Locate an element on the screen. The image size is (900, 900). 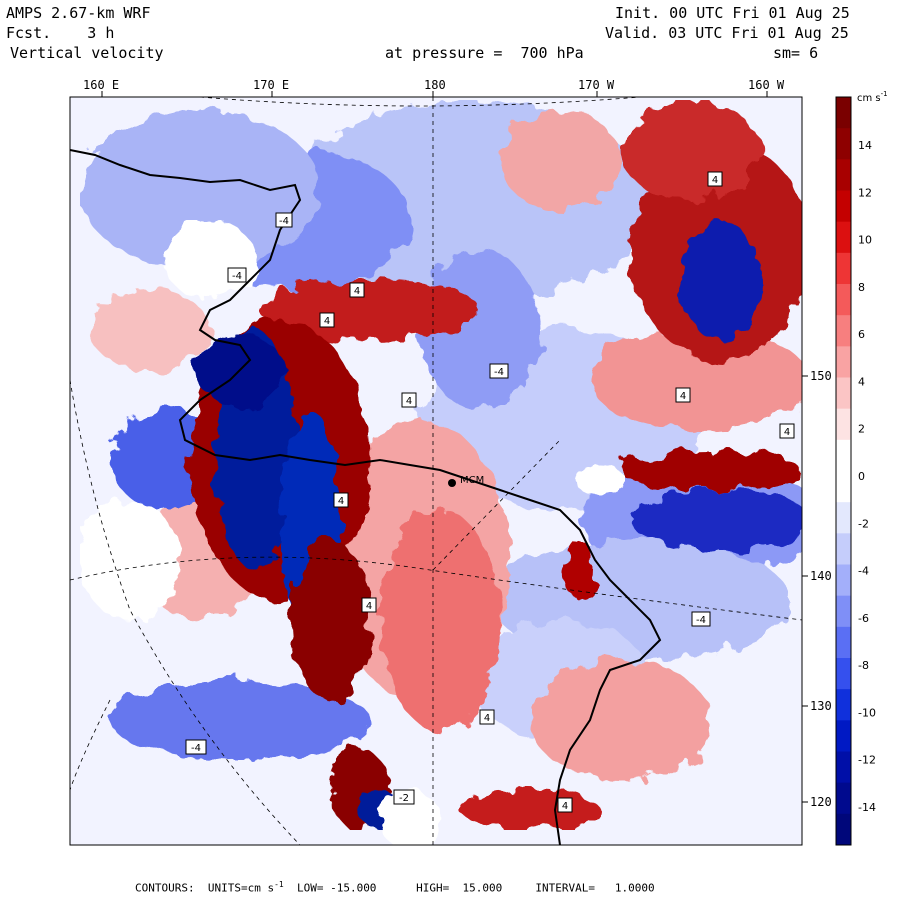
model-title: AMPS 2.67-km WRF is located at coordinates (78, 13).